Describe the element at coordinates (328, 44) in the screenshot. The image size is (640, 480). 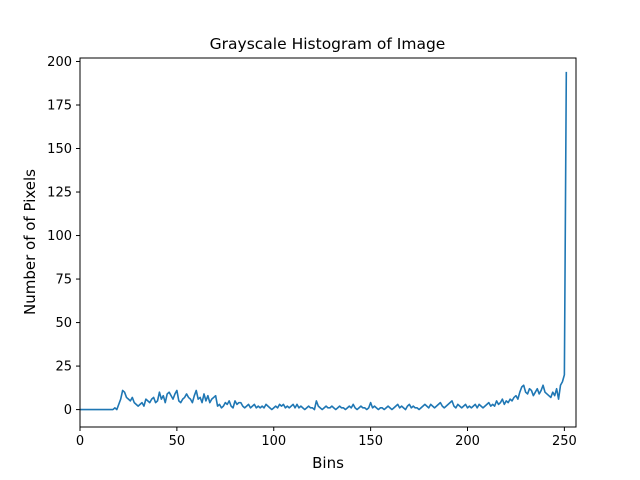
I see `chart-title: Grayscale Histogram of Image` at that location.